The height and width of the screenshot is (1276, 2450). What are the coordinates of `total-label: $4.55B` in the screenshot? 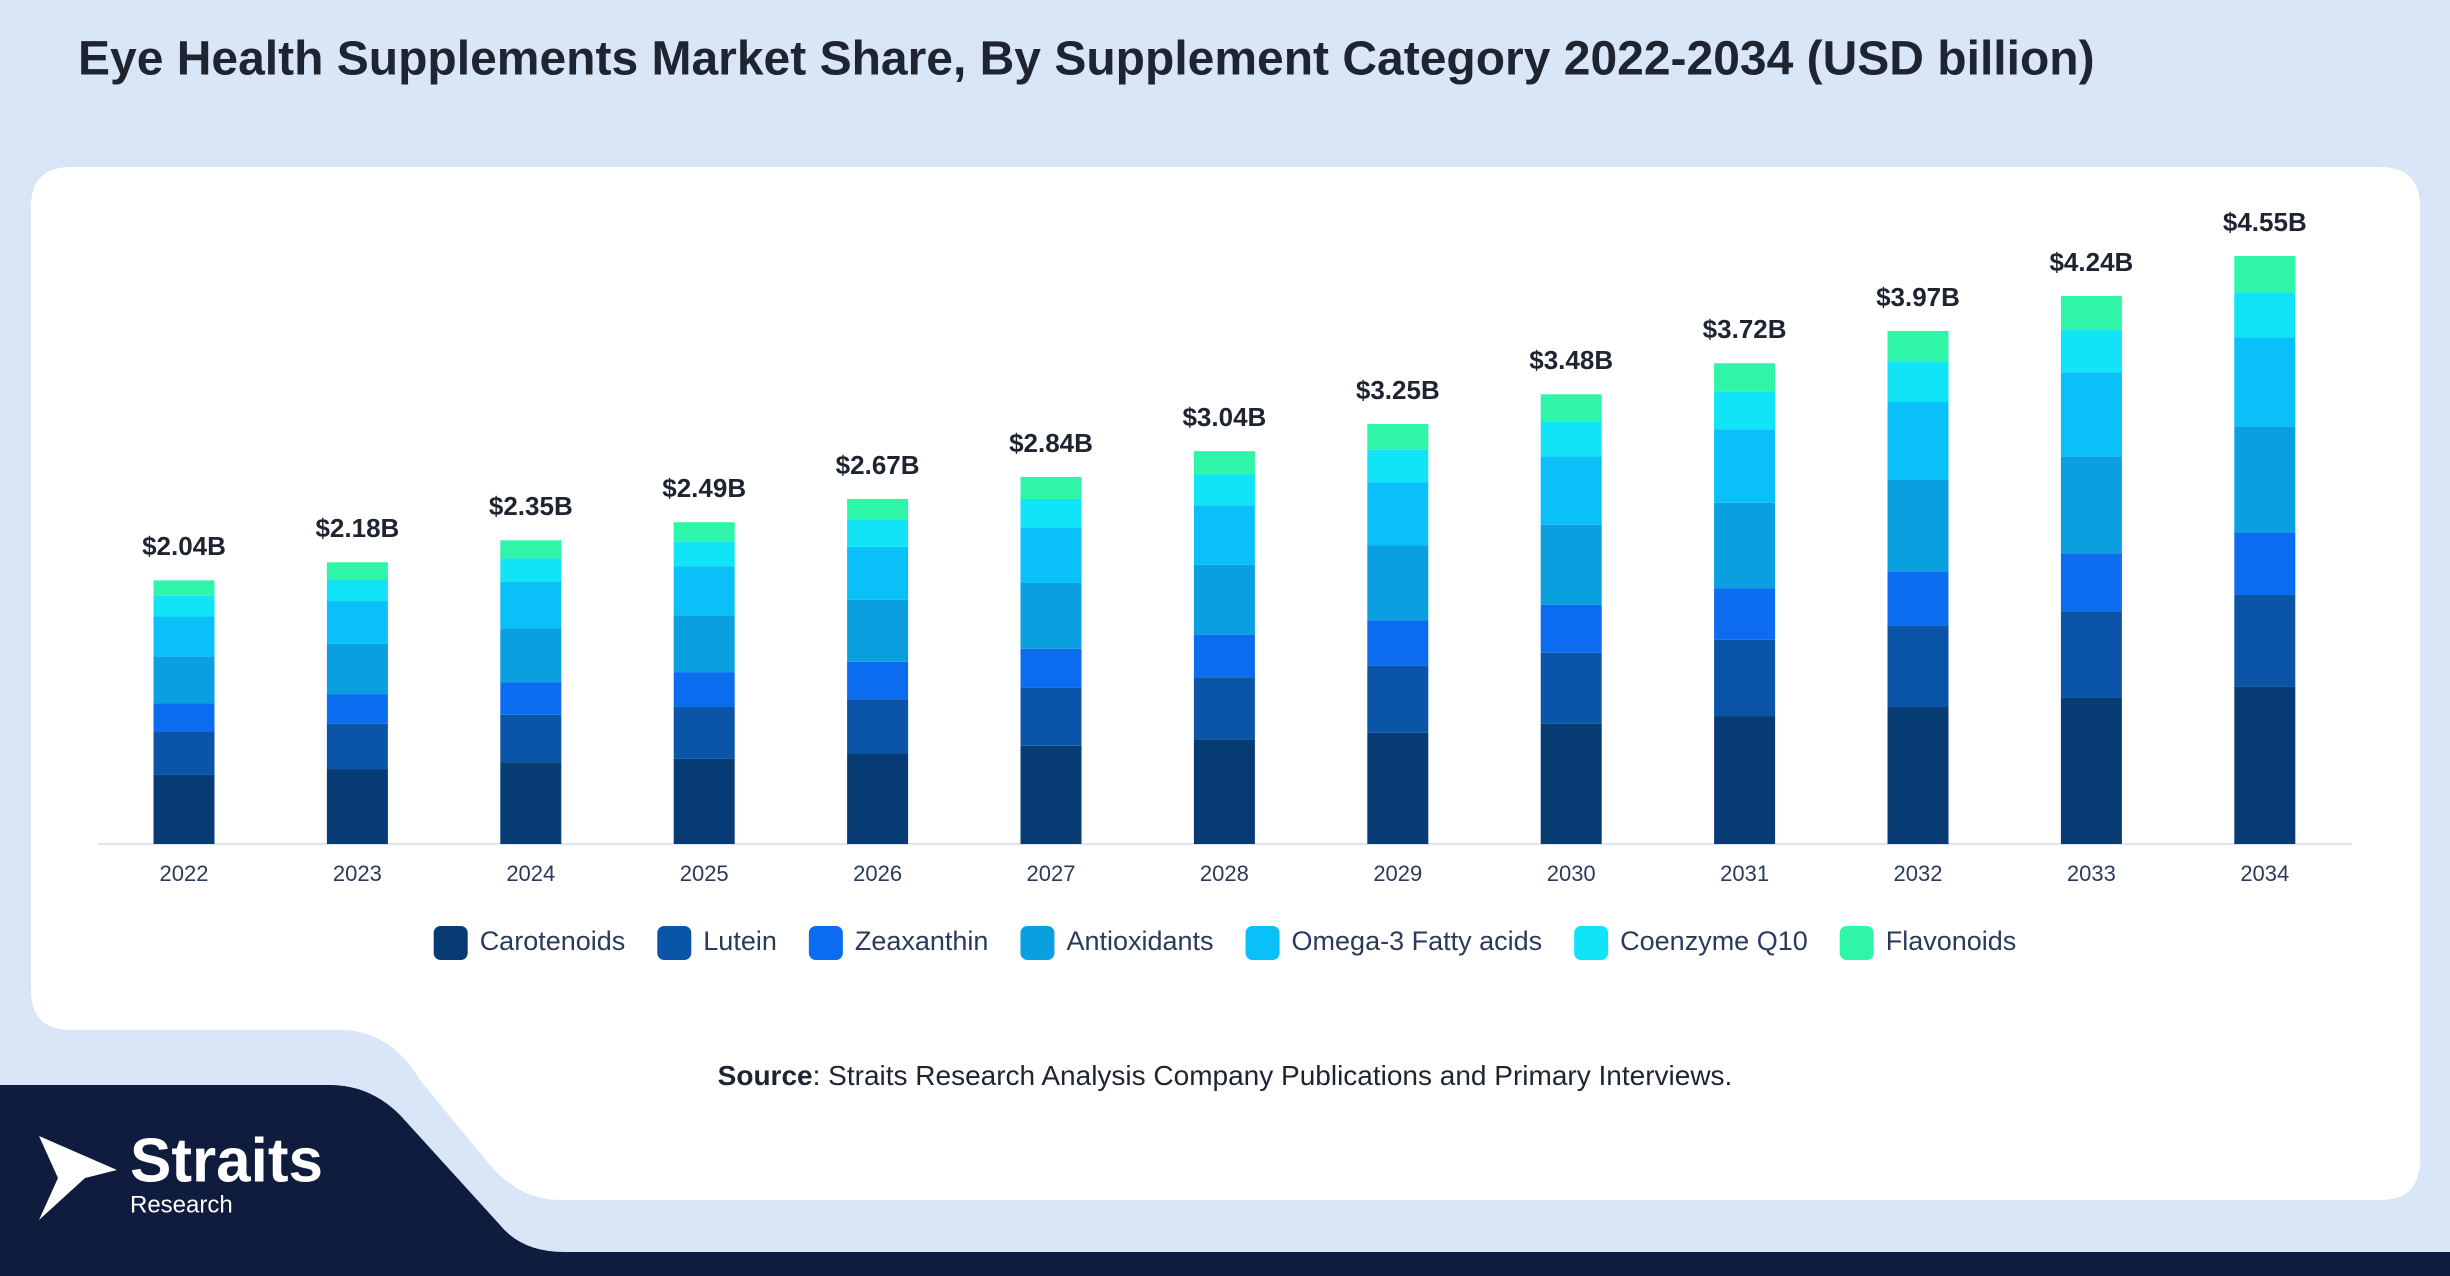 It's located at (2265, 222).